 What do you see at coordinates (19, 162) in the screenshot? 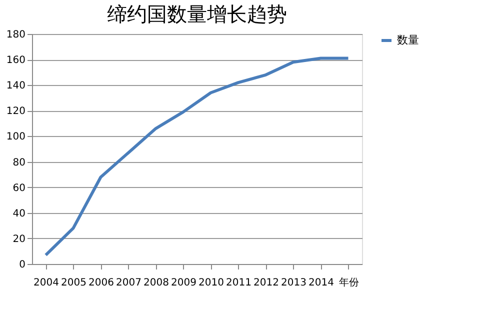
I see `y-tick-label: 80` at bounding box center [19, 162].